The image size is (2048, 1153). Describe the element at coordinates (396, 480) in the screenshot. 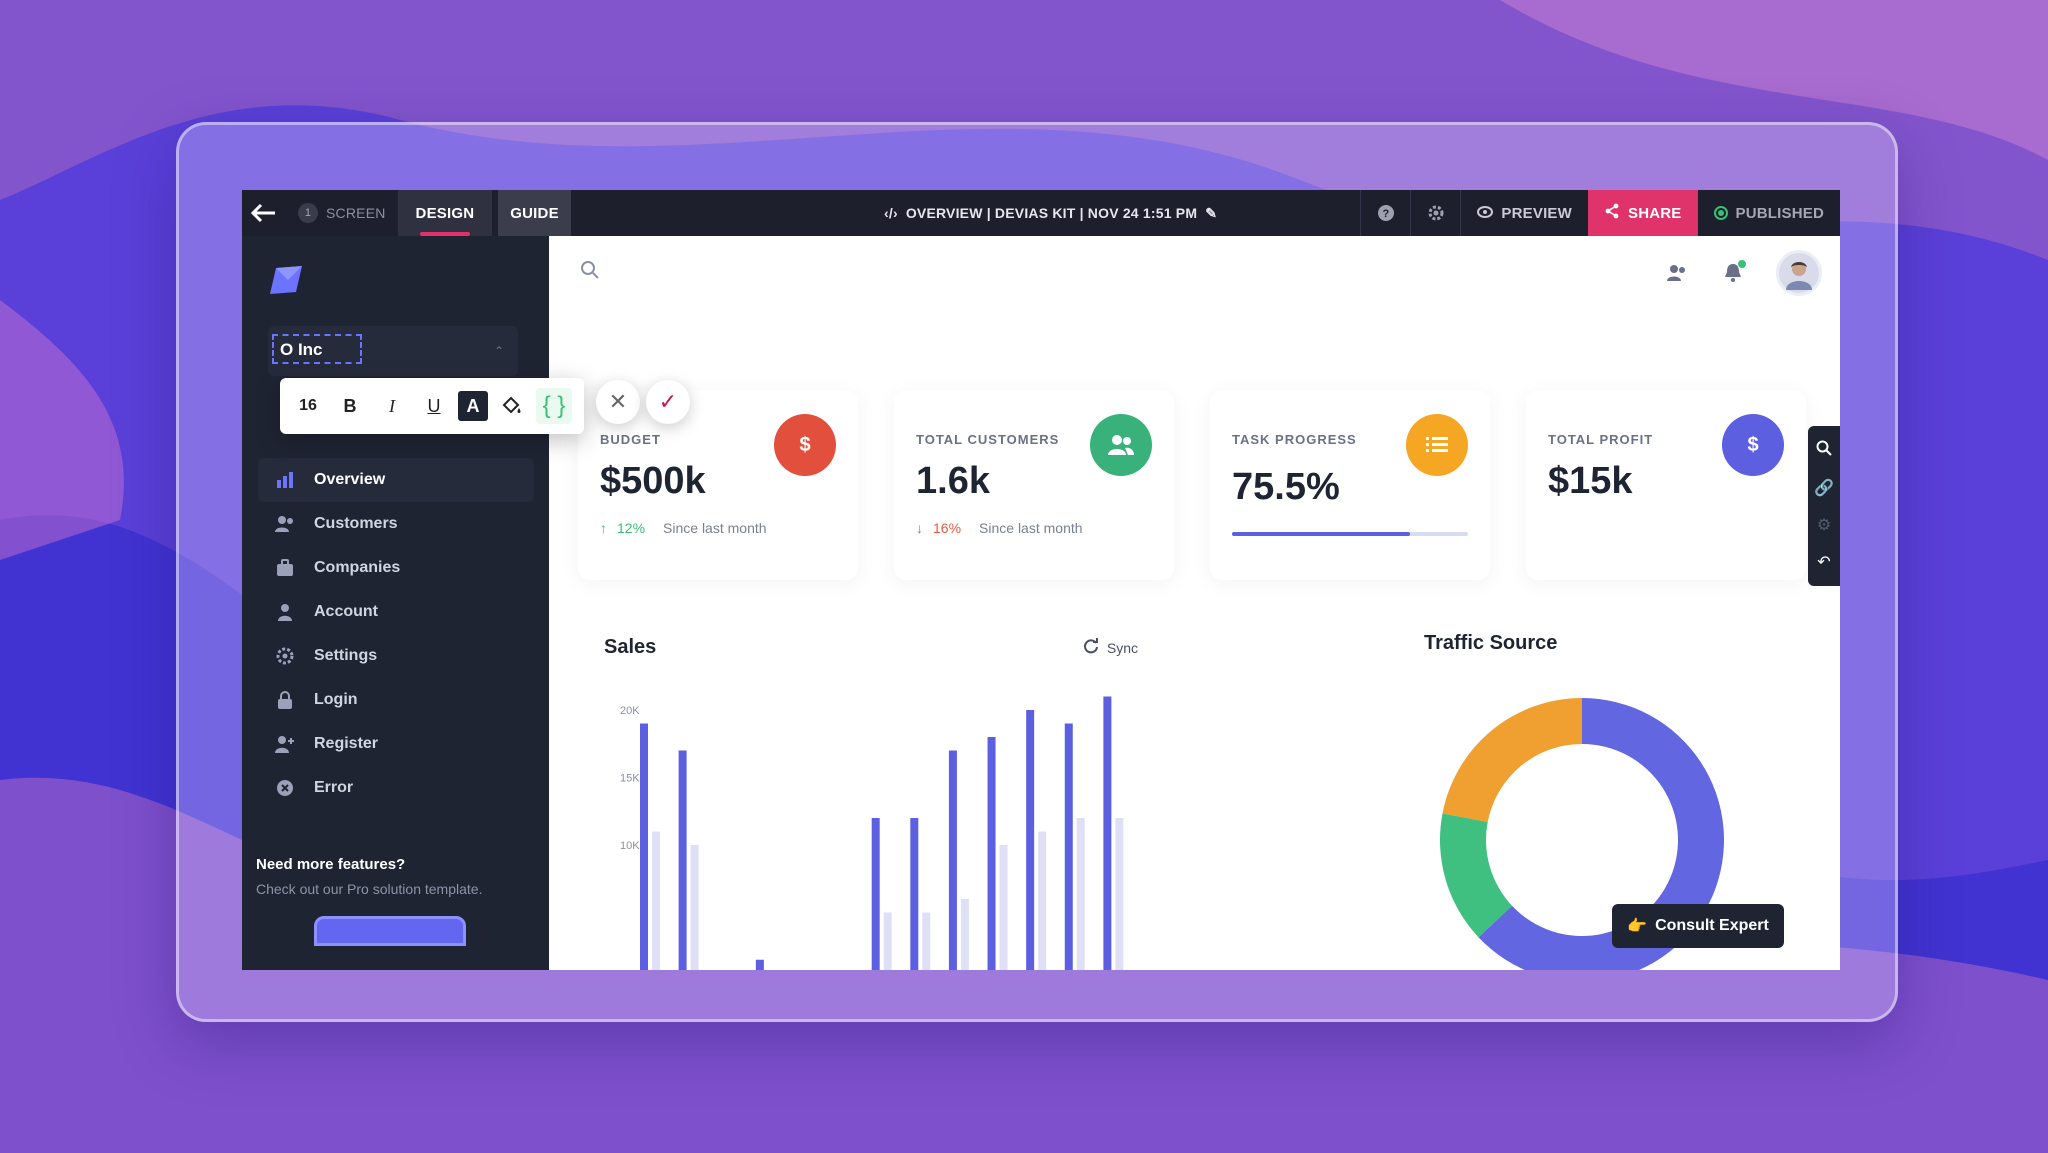

I see `sidebar-item-overview: Overview` at that location.